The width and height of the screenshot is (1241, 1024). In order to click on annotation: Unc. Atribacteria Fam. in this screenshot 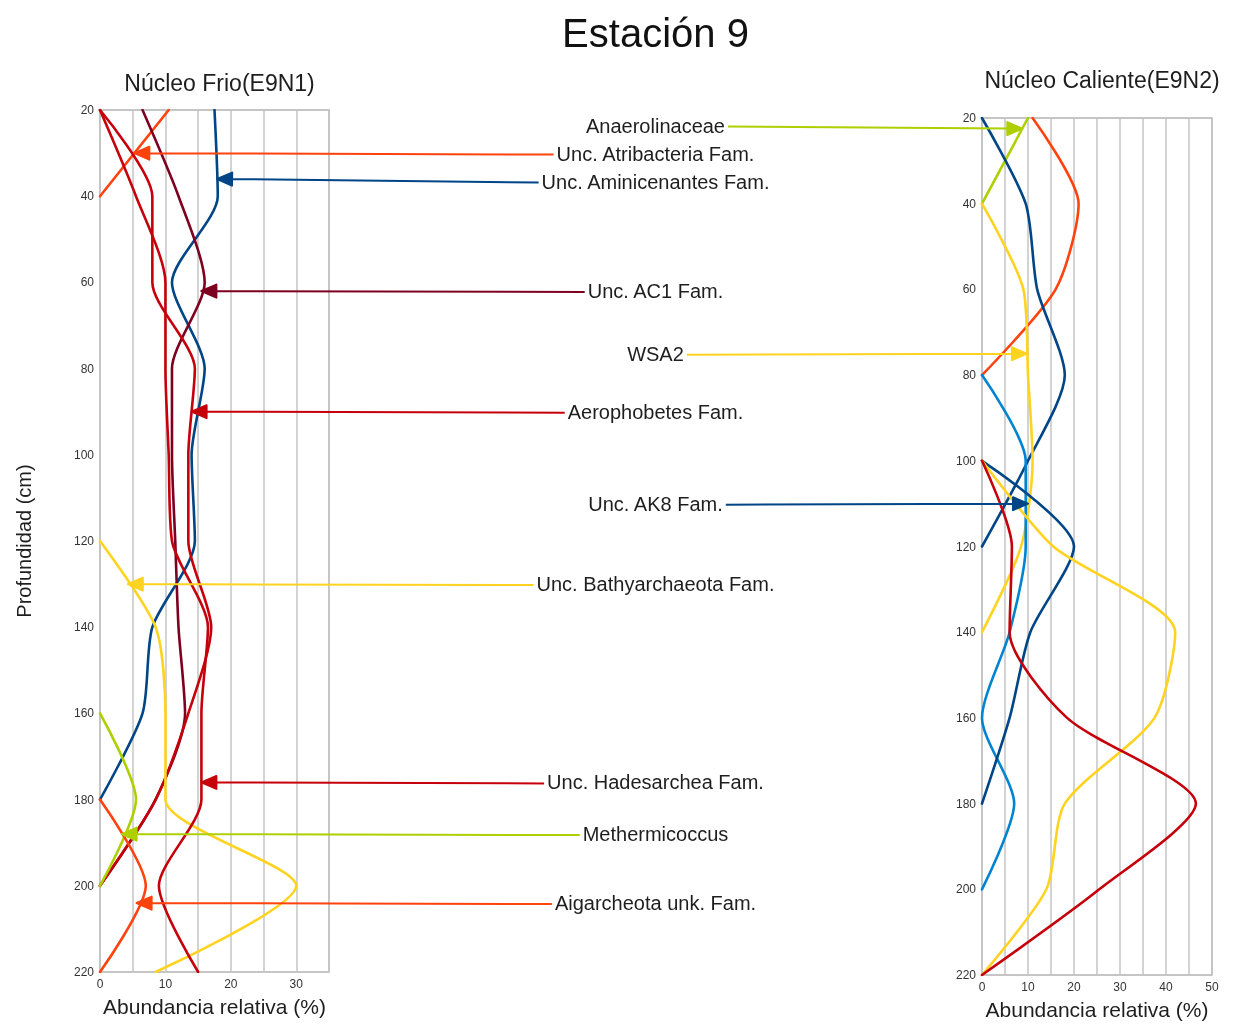, I will do `click(655, 153)`.